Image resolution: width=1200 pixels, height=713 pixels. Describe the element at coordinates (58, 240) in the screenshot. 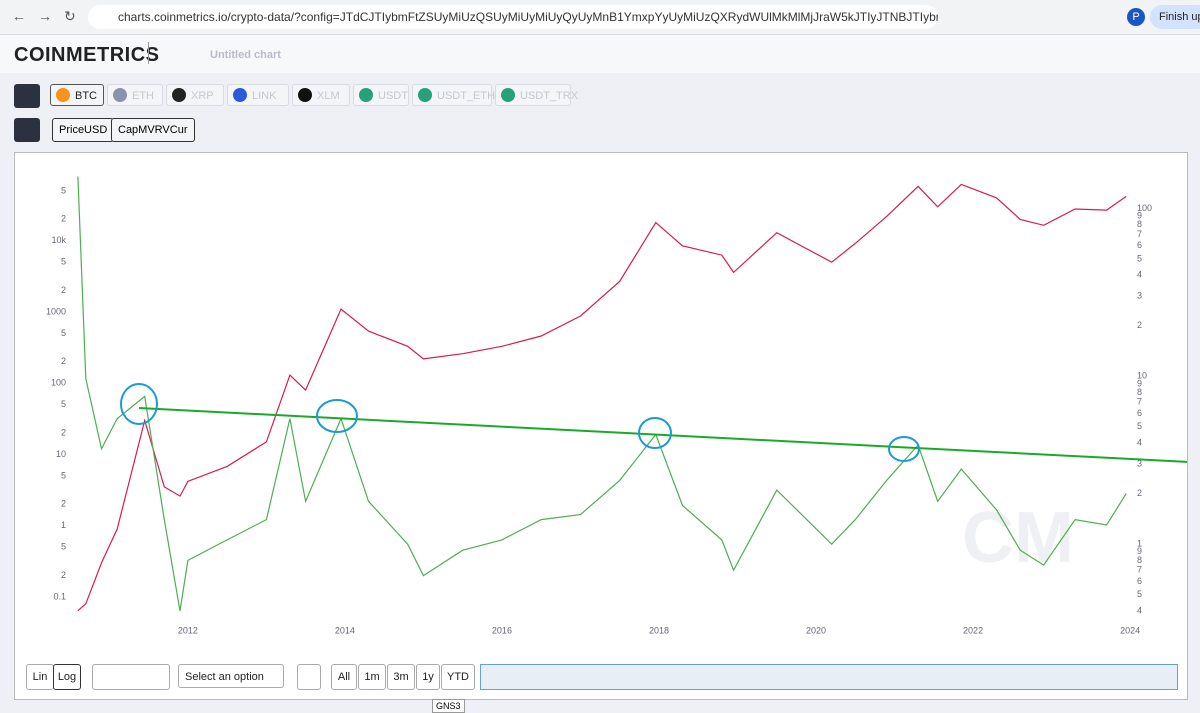

I see `y-tick-label: 10k` at that location.